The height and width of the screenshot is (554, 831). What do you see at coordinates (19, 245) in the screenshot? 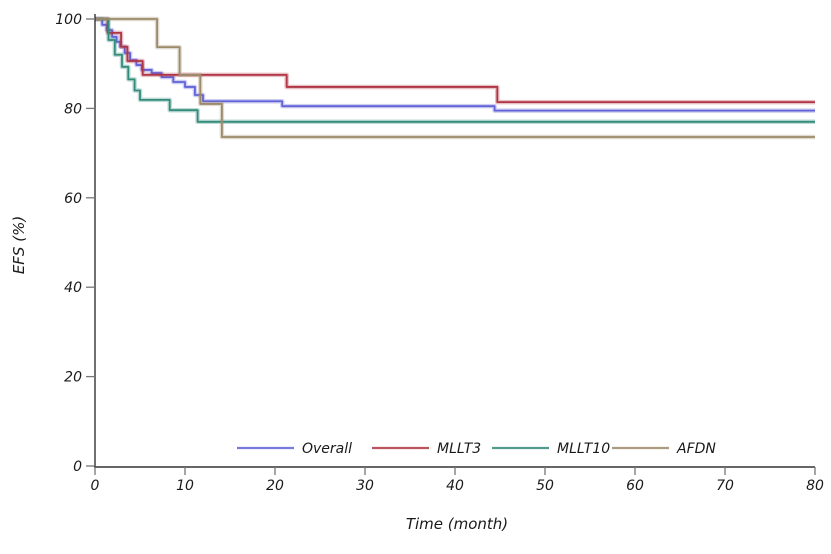
I see `y-axis-label: EFS (%)` at bounding box center [19, 245].